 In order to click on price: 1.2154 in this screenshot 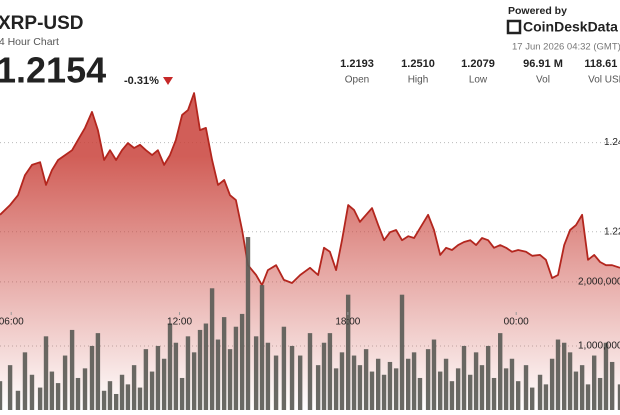, I will do `click(53, 70)`.